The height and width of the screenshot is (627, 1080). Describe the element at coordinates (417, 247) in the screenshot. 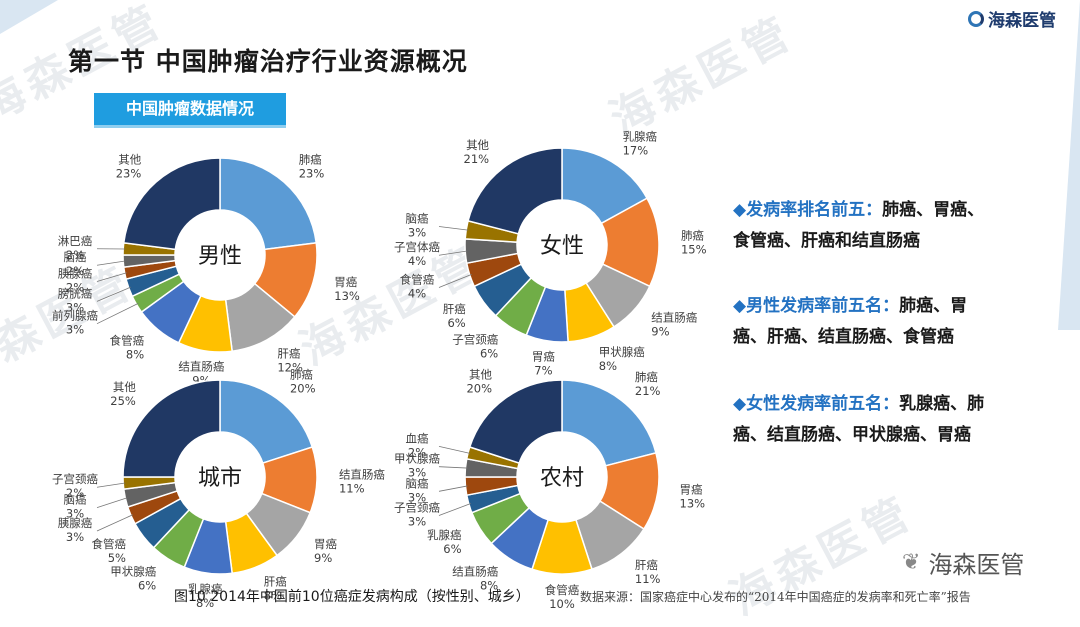

I see `slice-label-name: 子宫体癌` at that location.